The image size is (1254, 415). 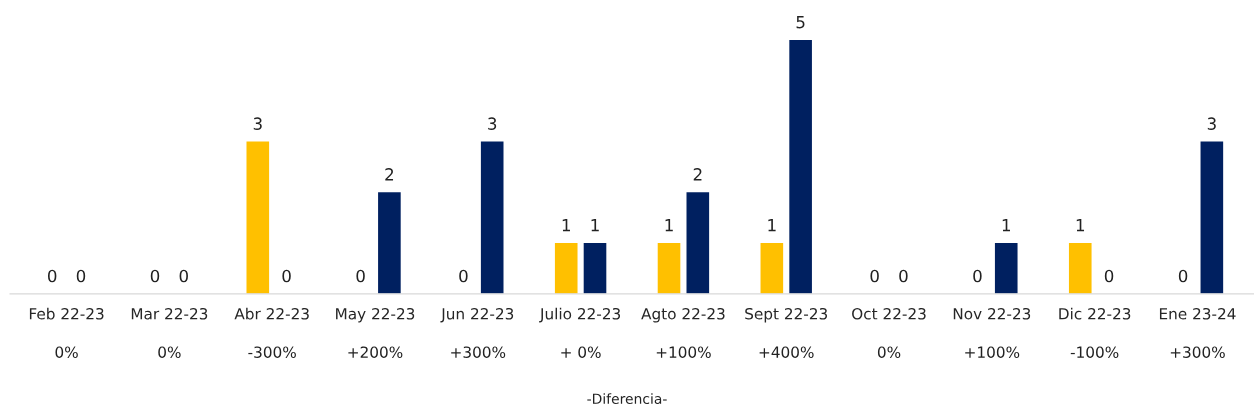 I want to click on x-tick-label: Mar 22-23, so click(x=169, y=313).